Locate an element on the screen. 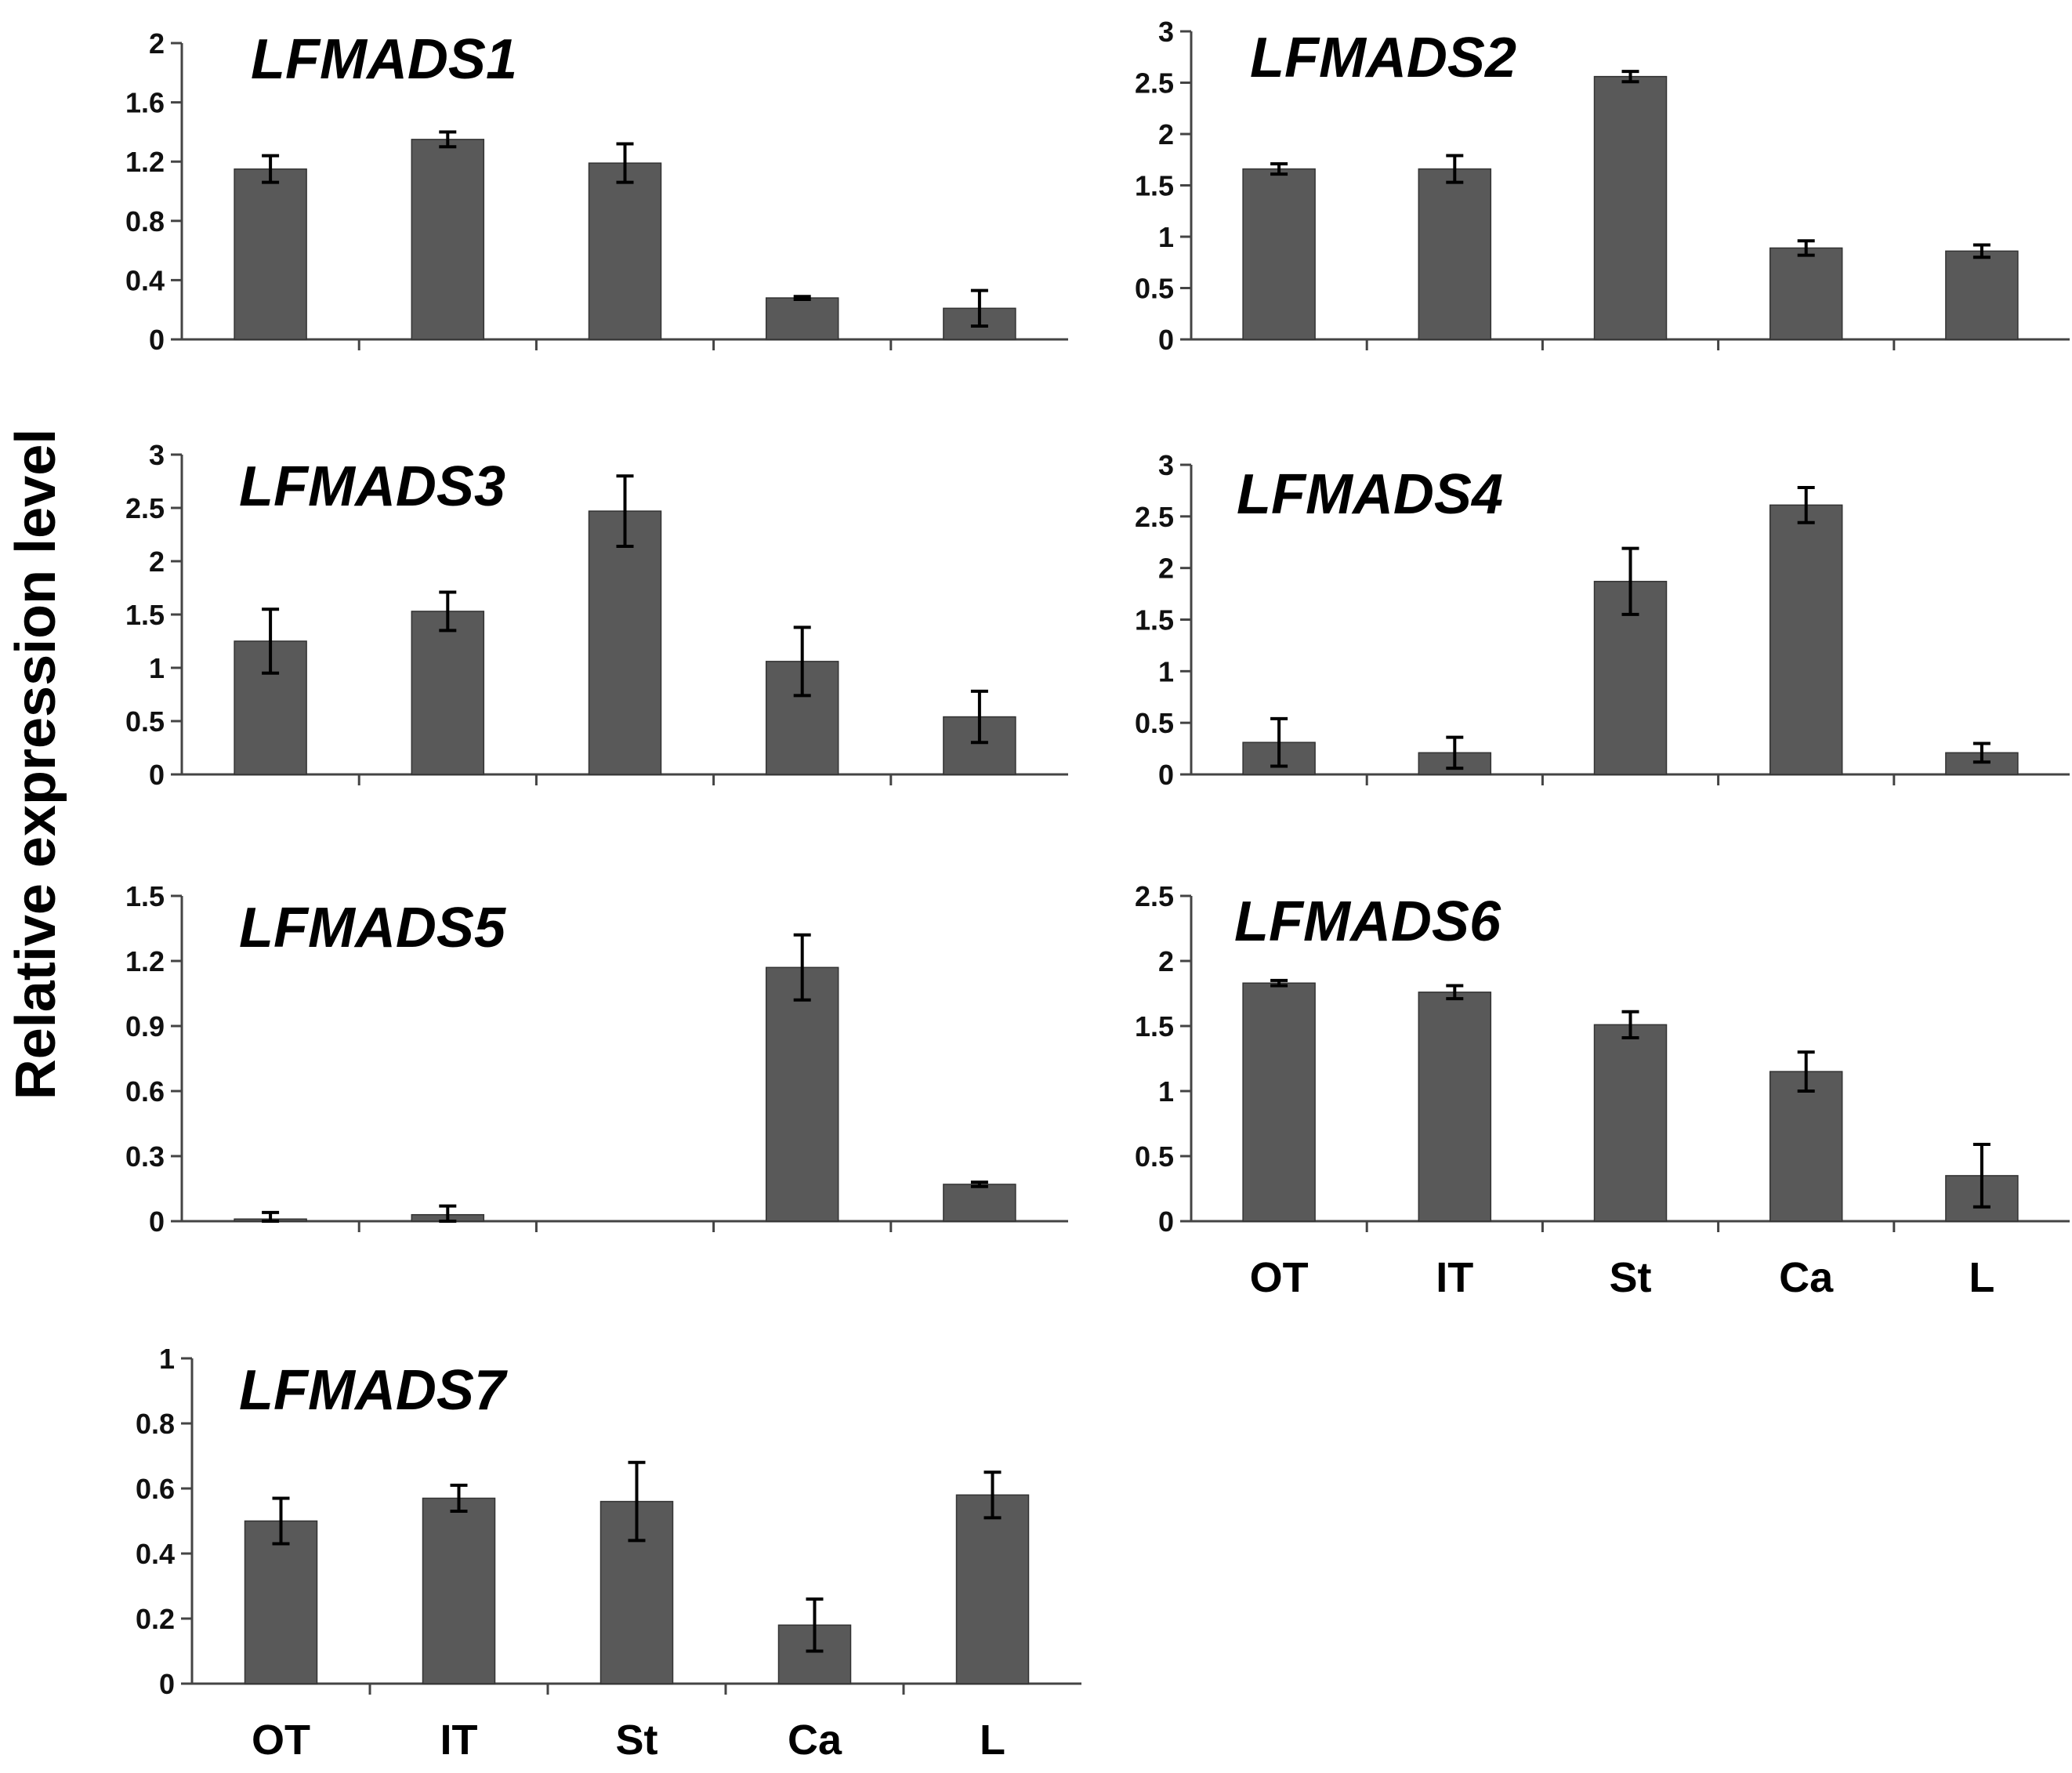 This screenshot has width=2072, height=1773. chart-title: LFMADS1 is located at coordinates (384, 59).